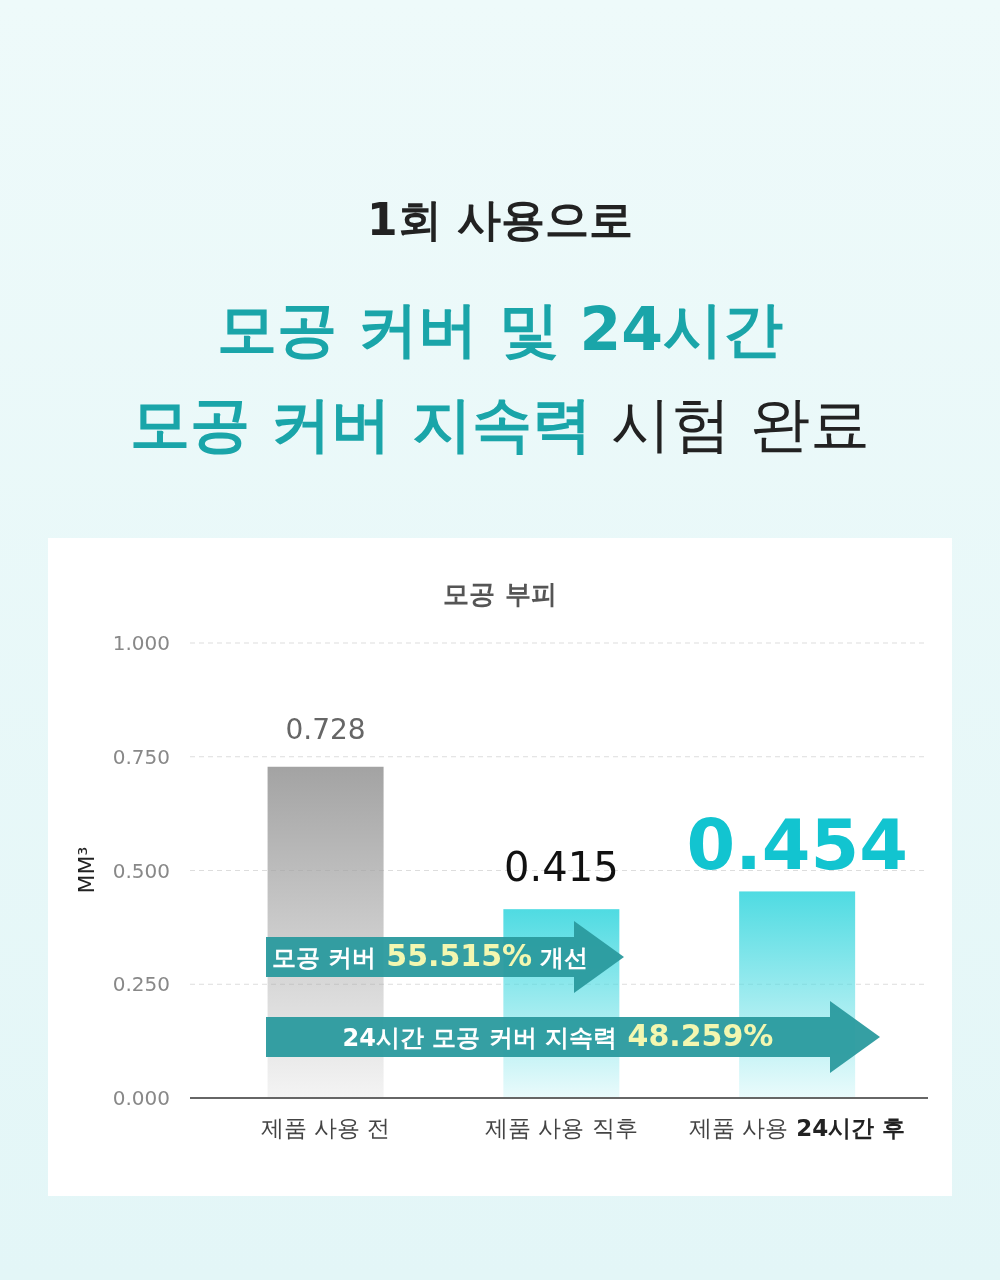  Describe the element at coordinates (561, 867) in the screenshot. I see `data-label: 0.415` at that location.